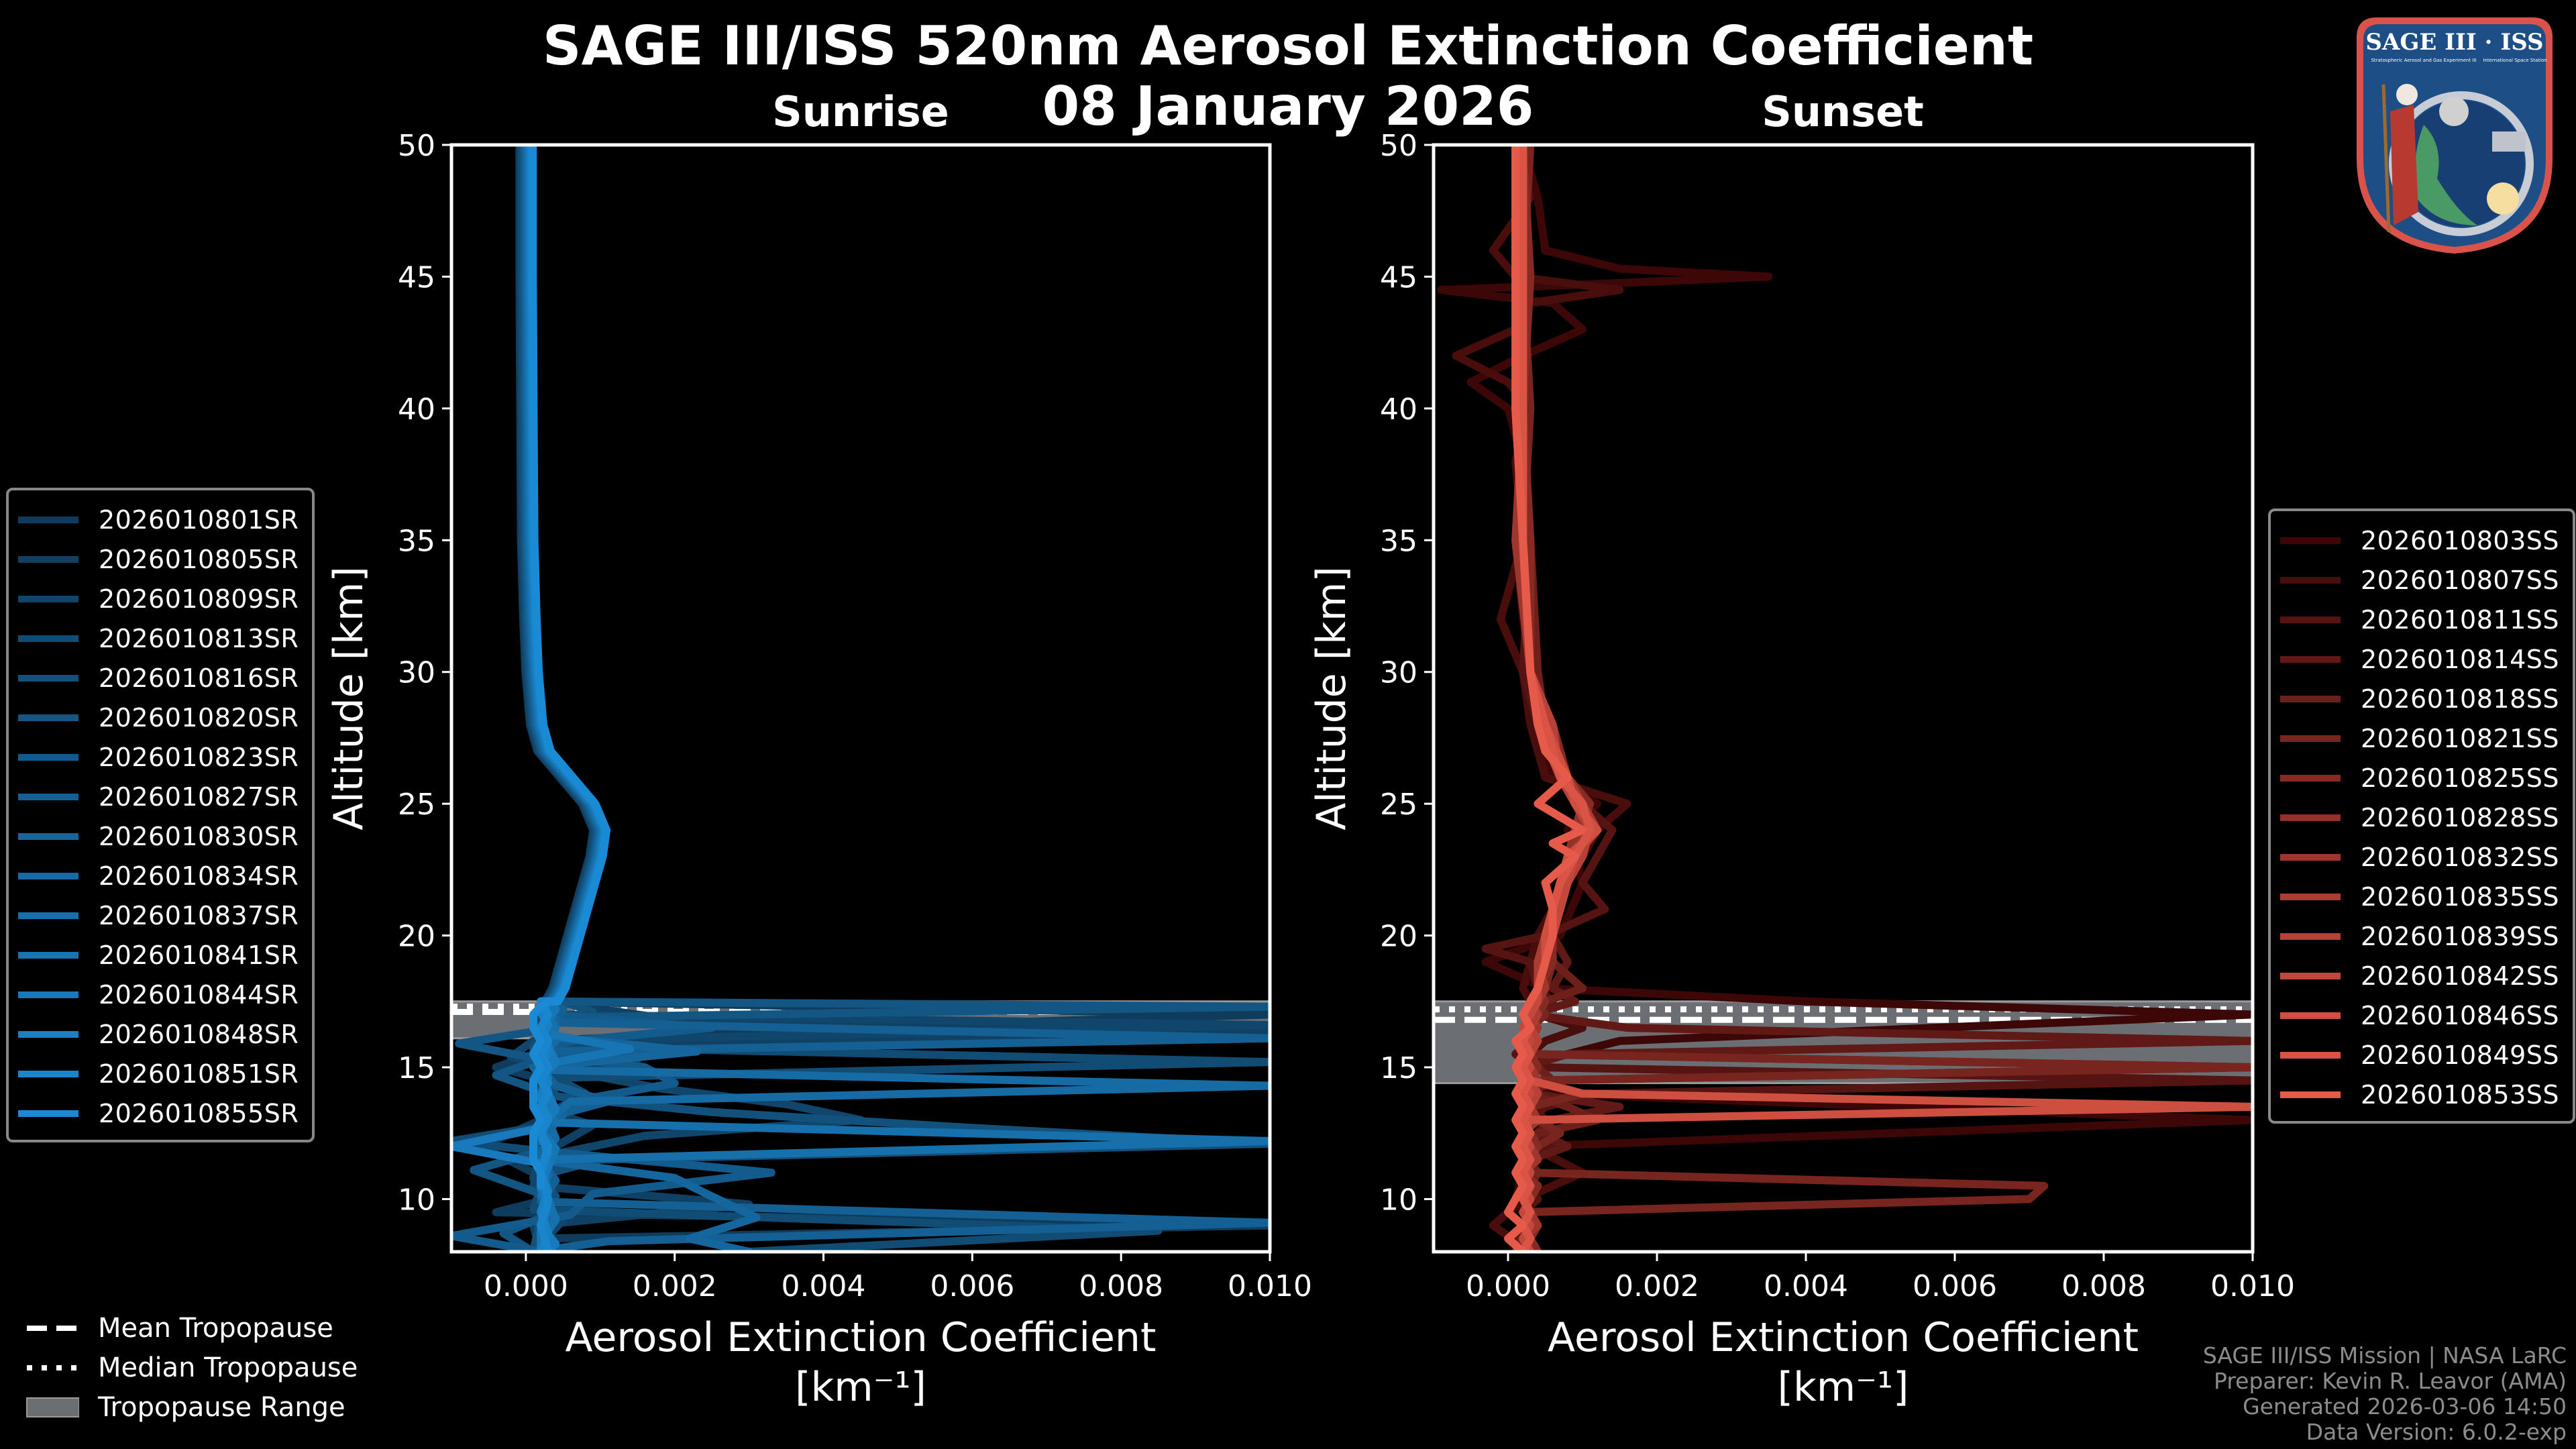  I want to click on legend-label: 2026010834SR, so click(199, 876).